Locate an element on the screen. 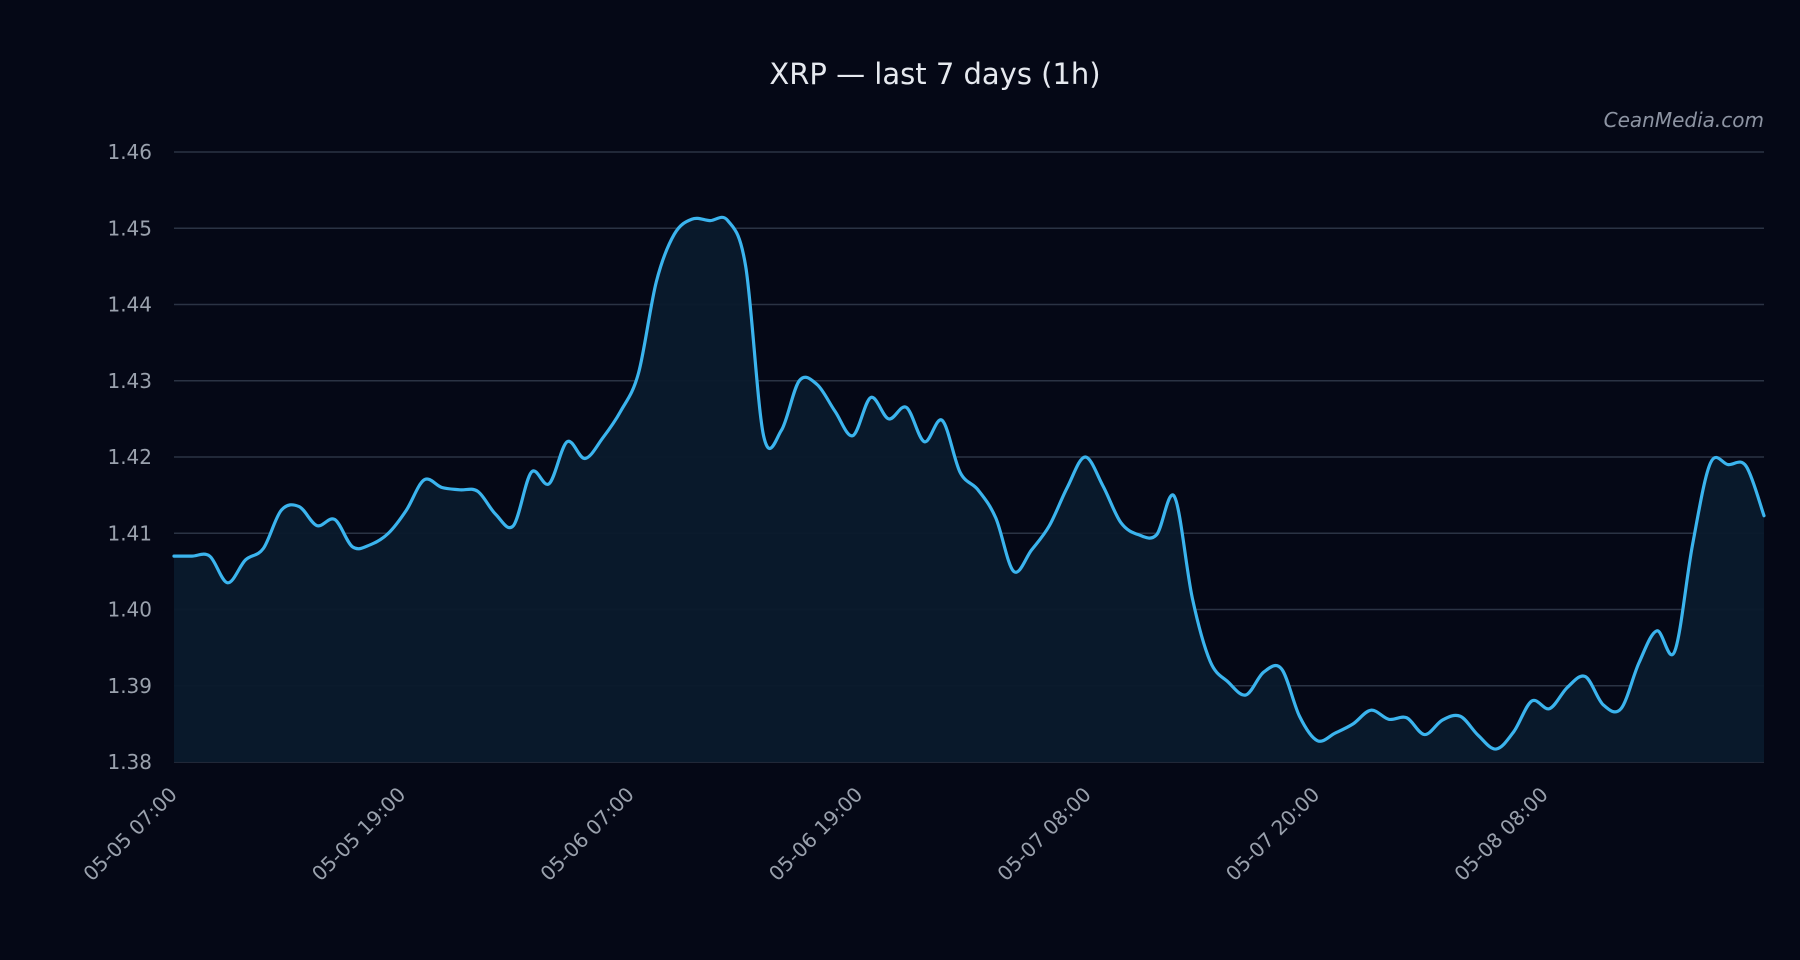  x-tick-label: 05-07 08:00 is located at coordinates (1043, 833).